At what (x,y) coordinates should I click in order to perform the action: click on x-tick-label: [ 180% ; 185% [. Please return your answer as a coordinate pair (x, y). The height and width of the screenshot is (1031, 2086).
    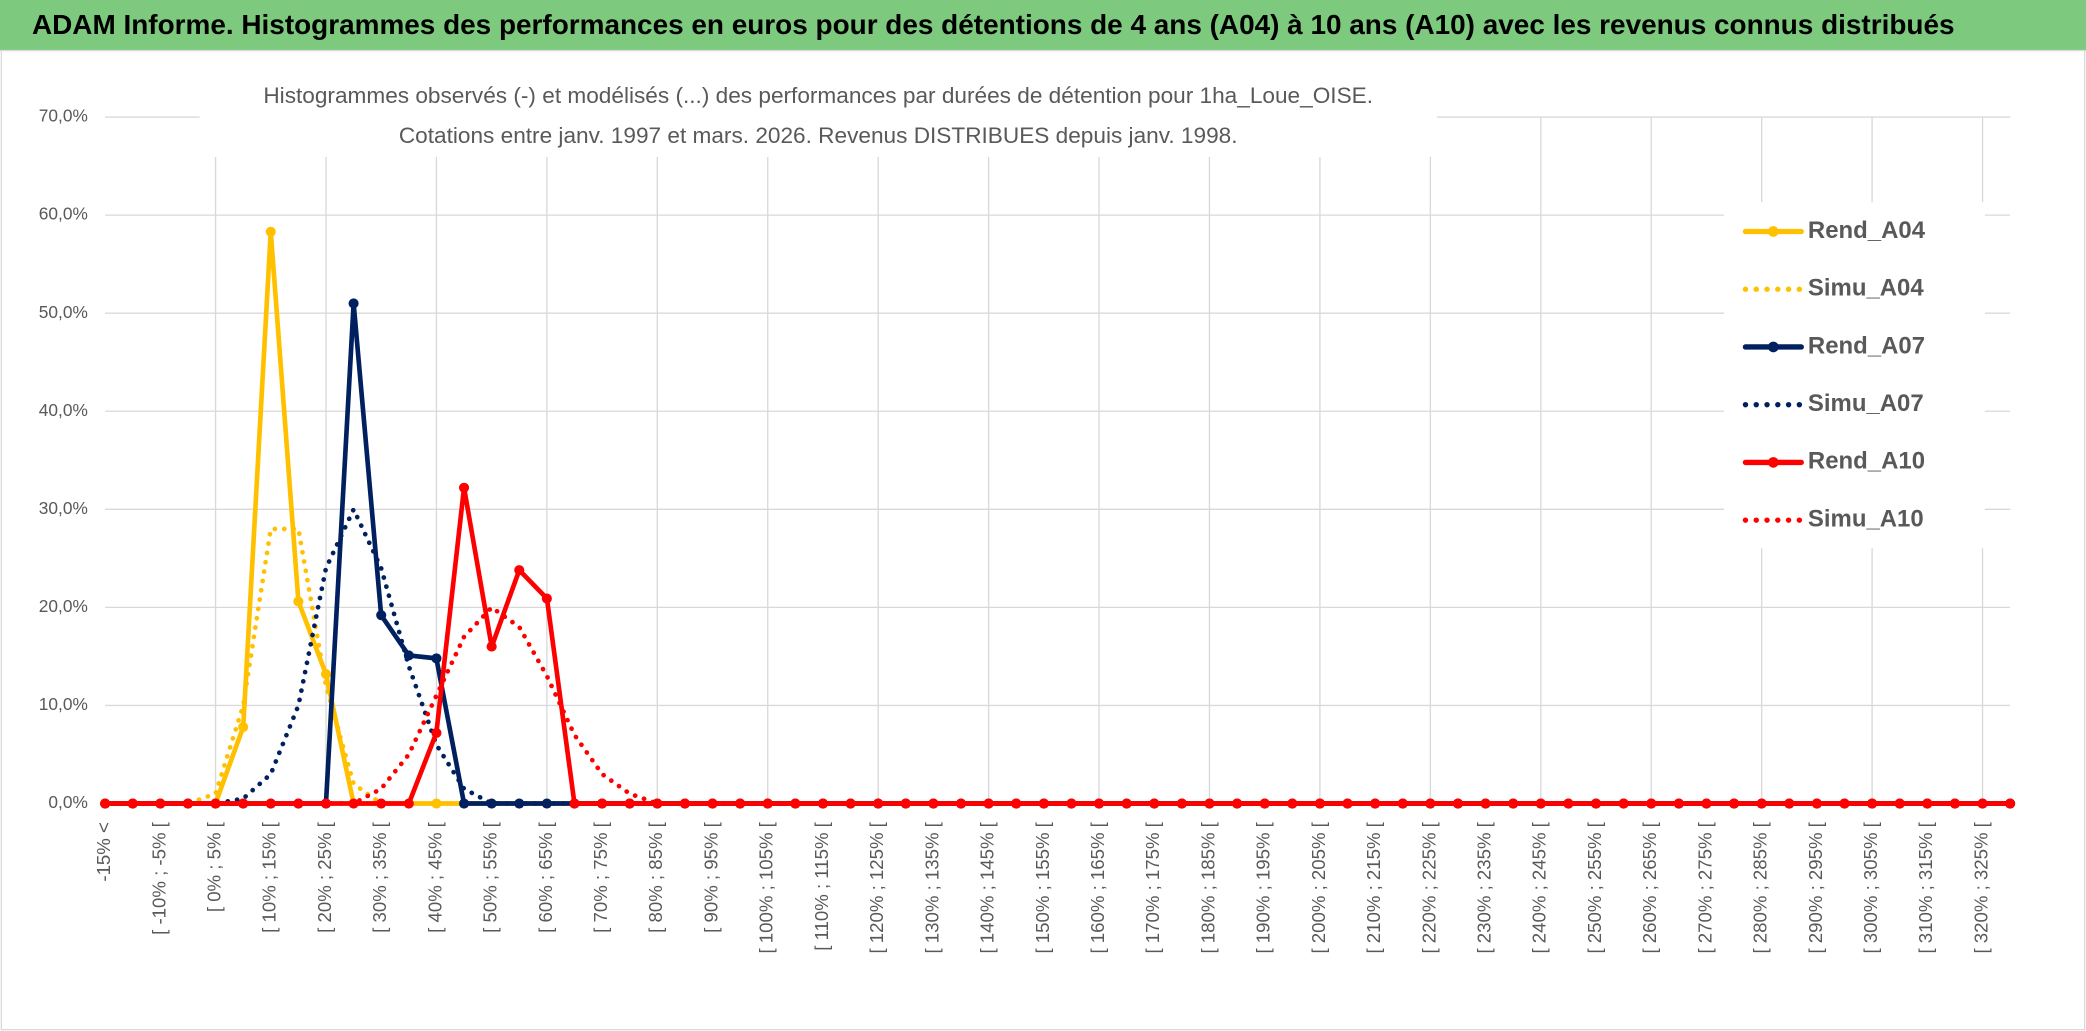
    Looking at the image, I should click on (1207, 887).